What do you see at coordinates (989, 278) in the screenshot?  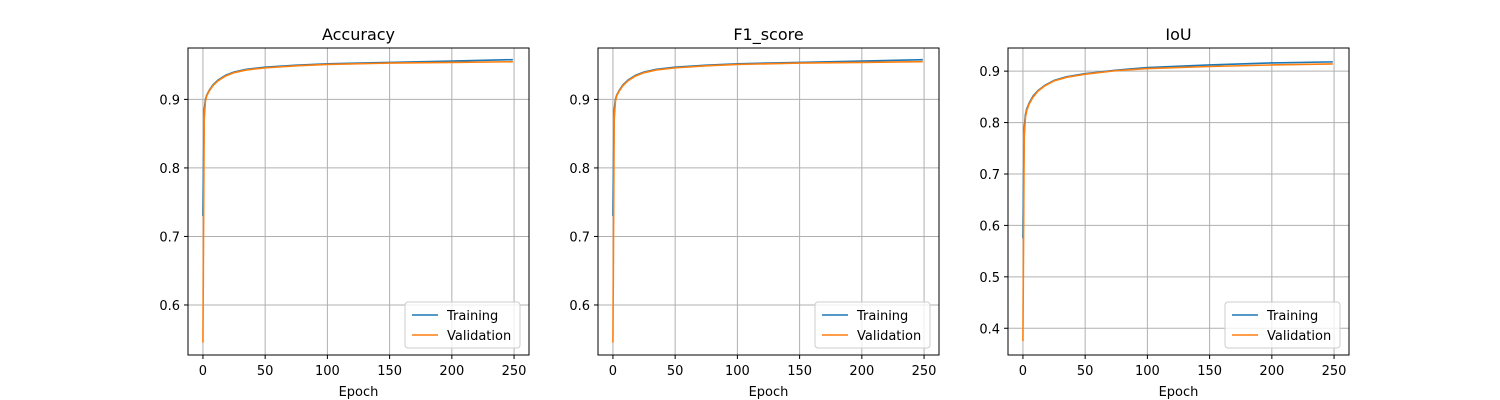 I see `y-tick-label: 0.5` at bounding box center [989, 278].